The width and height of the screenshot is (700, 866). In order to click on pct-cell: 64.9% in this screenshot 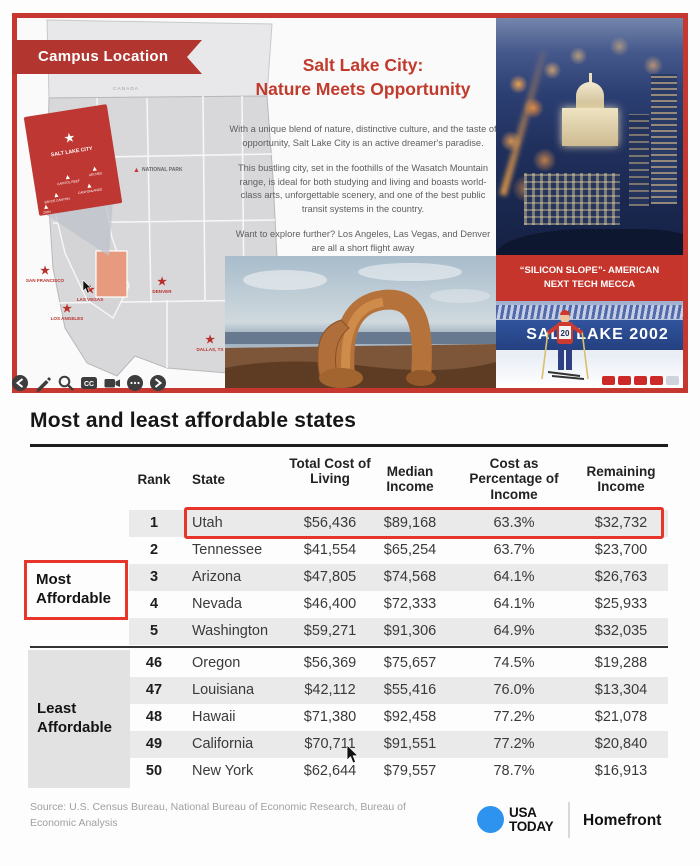, I will do `click(514, 631)`.